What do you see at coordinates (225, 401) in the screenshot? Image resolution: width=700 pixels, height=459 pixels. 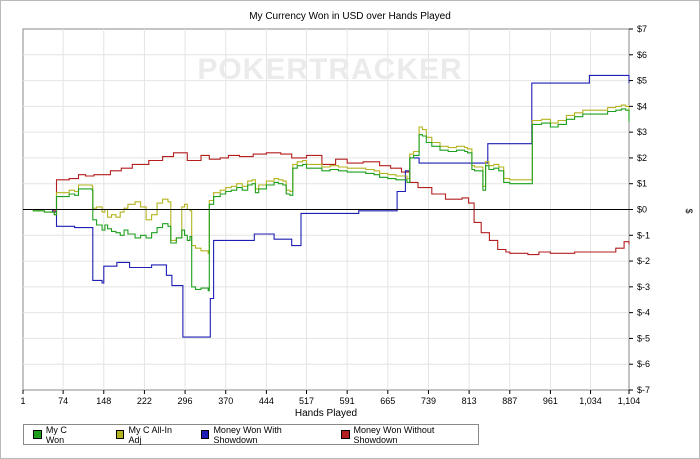 I see `x-tick-label: 370` at bounding box center [225, 401].